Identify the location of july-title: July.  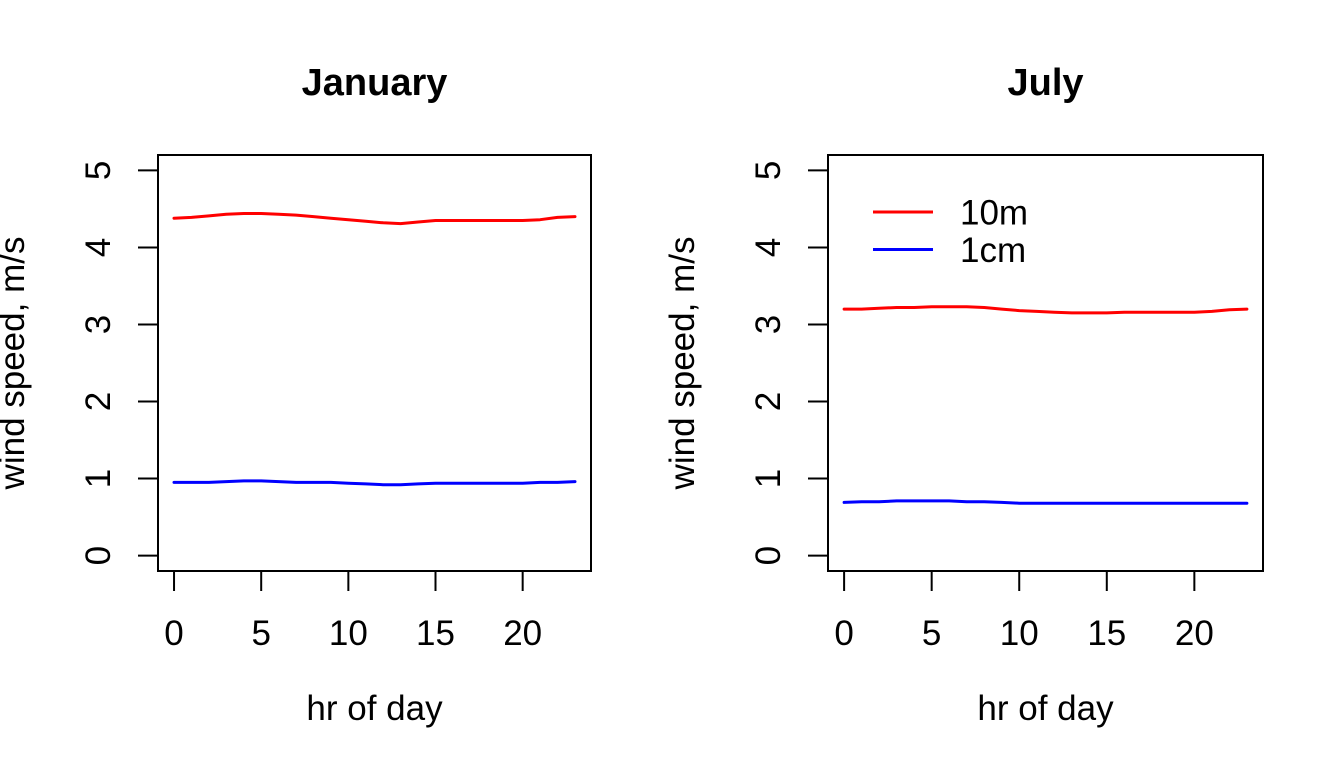
(1045, 83).